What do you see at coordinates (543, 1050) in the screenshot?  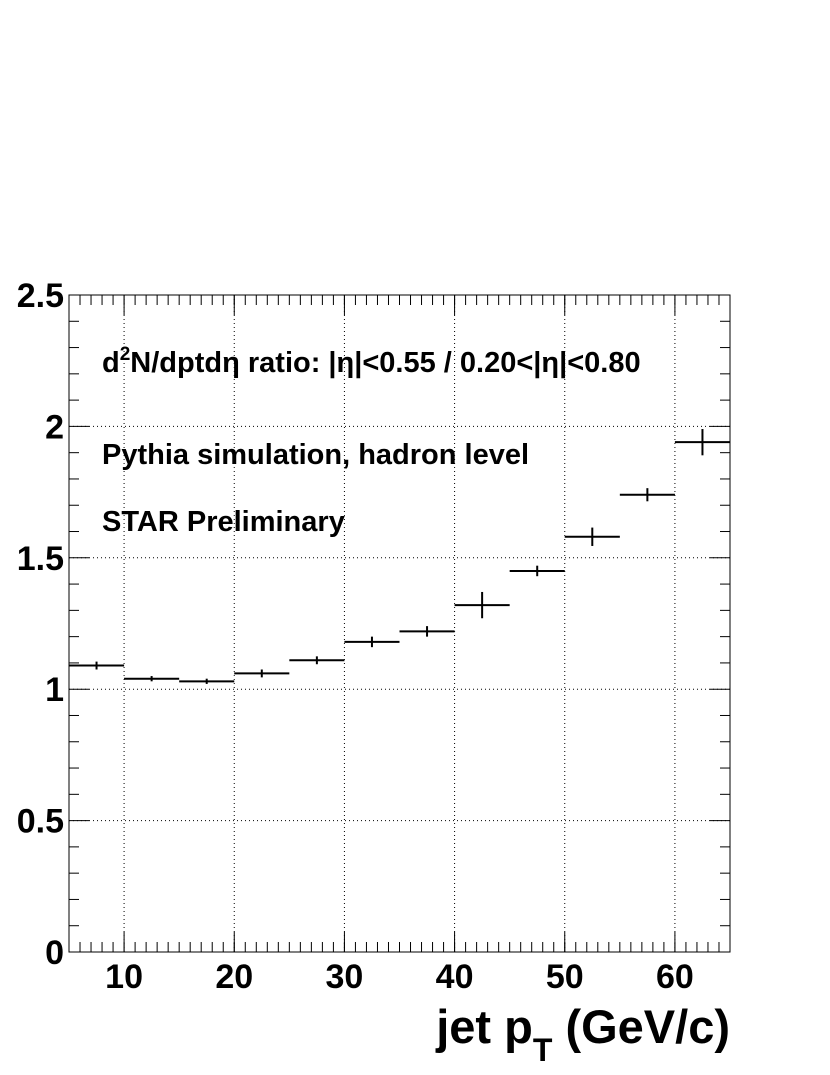 I see `x-axis-label-subscript: T` at bounding box center [543, 1050].